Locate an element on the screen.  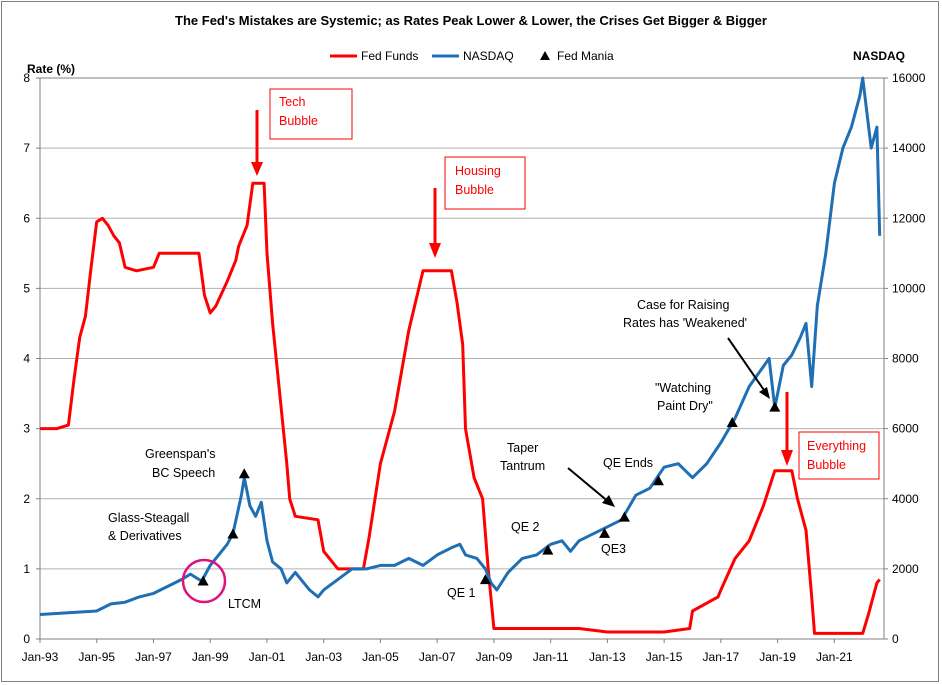
x-tick-label: Jan-17 is located at coordinates (721, 657).